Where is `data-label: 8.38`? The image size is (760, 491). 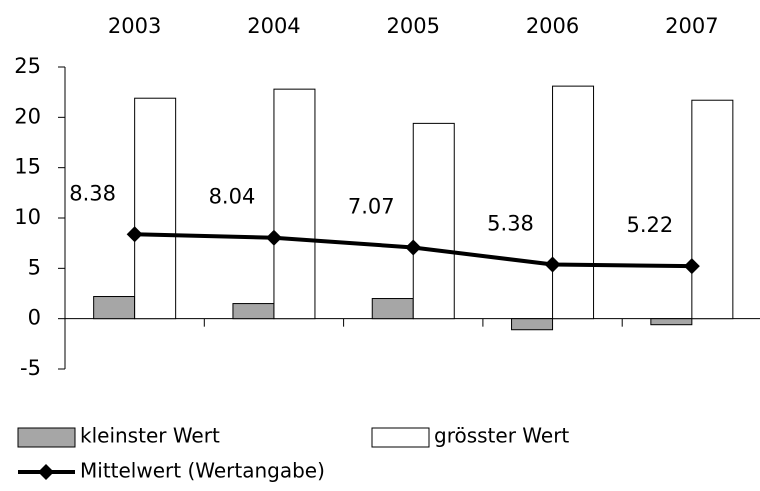
data-label: 8.38 is located at coordinates (92, 193).